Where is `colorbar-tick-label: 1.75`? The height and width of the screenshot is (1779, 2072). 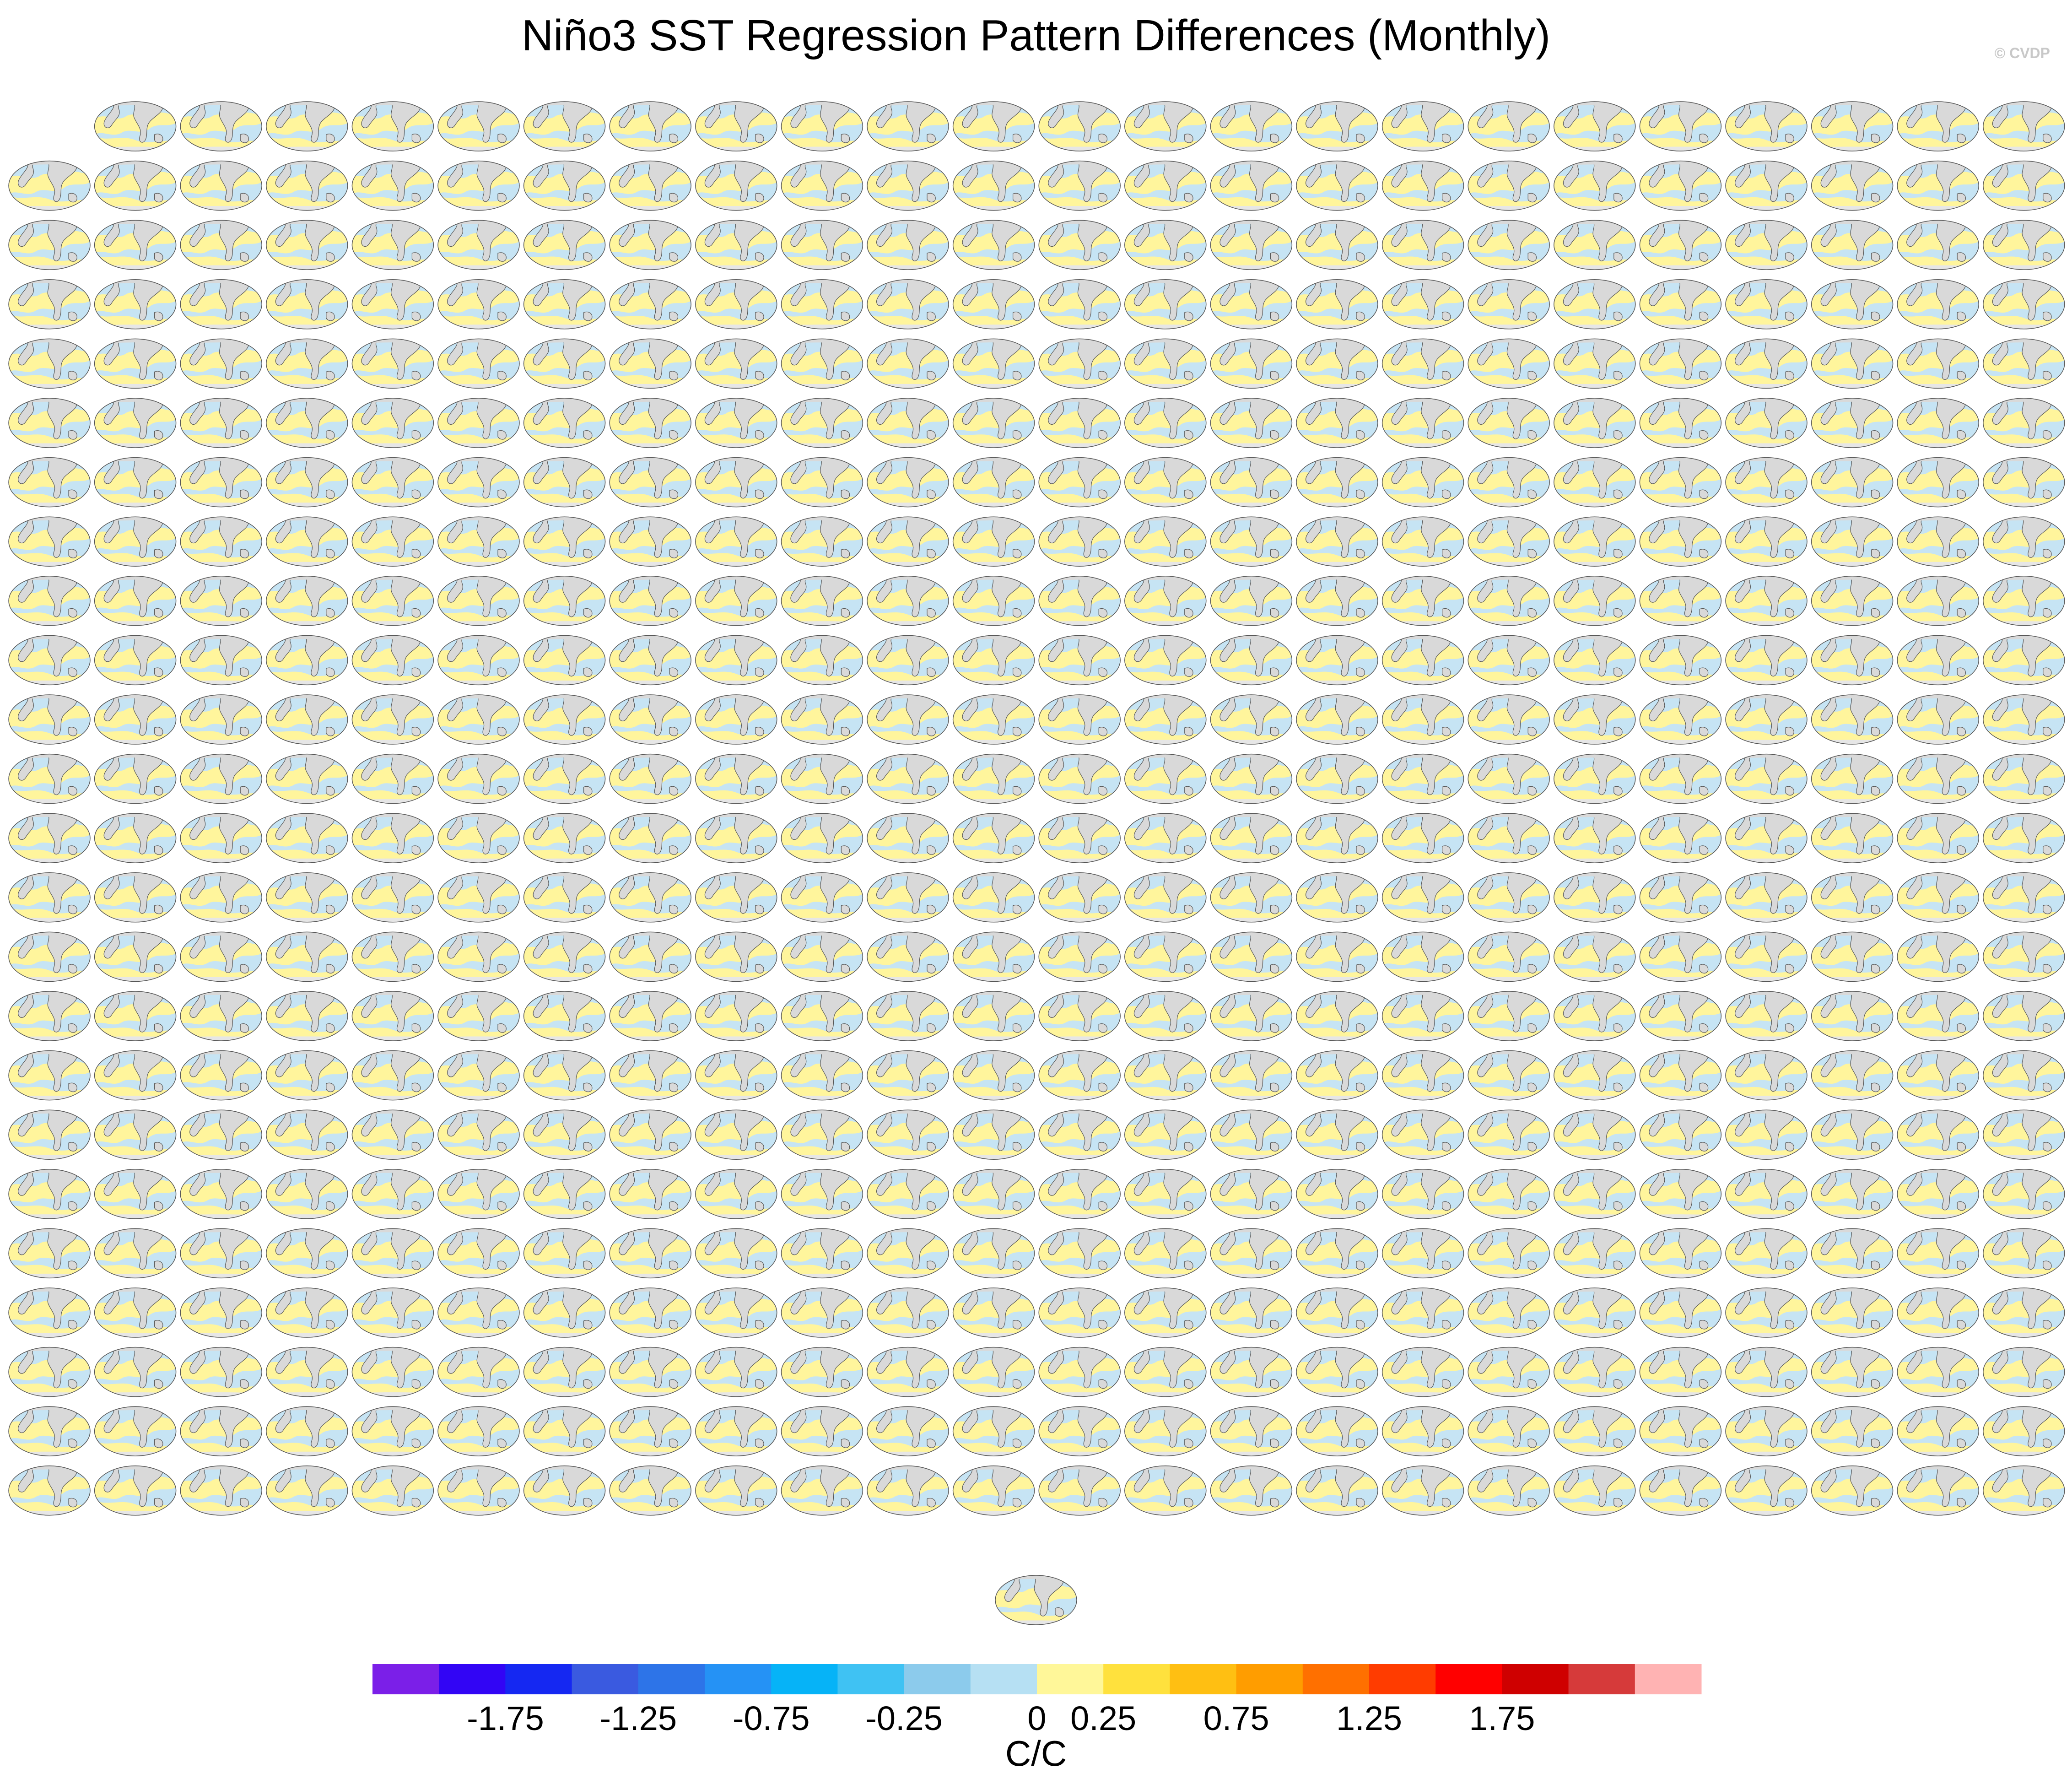 colorbar-tick-label: 1.75 is located at coordinates (1502, 1718).